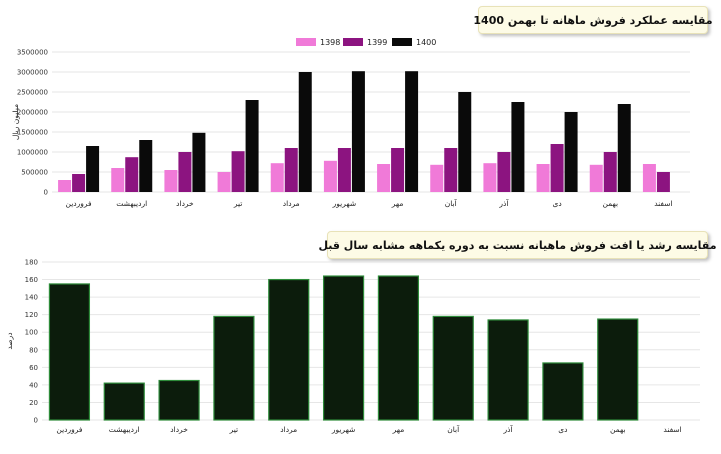 This screenshot has width=721, height=454. Describe the element at coordinates (32, 93) in the screenshot. I see `y-tick-label: 2500000` at that location.